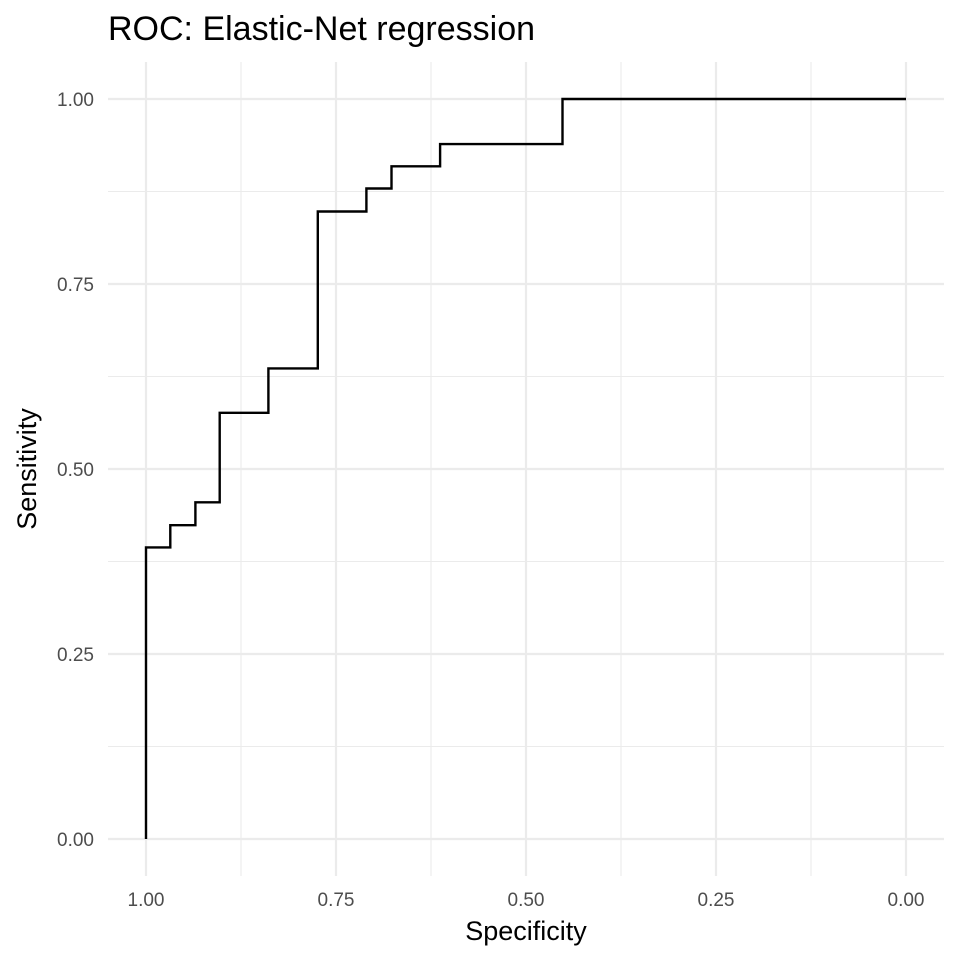 This screenshot has height=960, width=960. What do you see at coordinates (716, 900) in the screenshot?
I see `x-tick-label: 0.25` at bounding box center [716, 900].